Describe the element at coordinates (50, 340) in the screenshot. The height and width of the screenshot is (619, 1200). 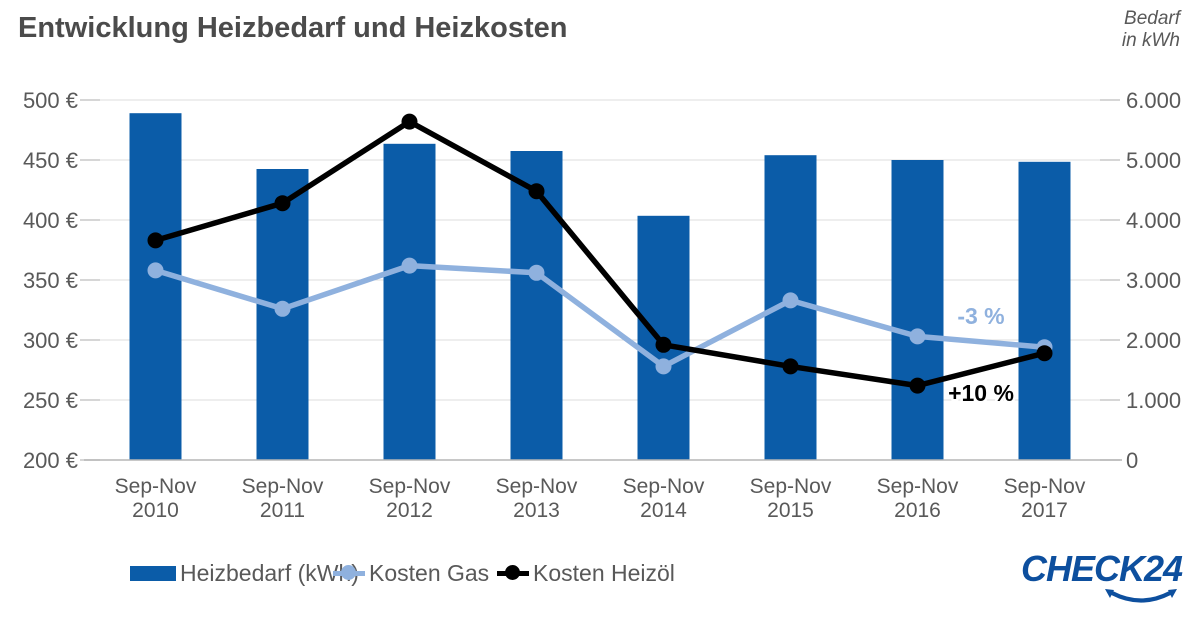
I see `left-axis-tick-label: 300 €` at that location.